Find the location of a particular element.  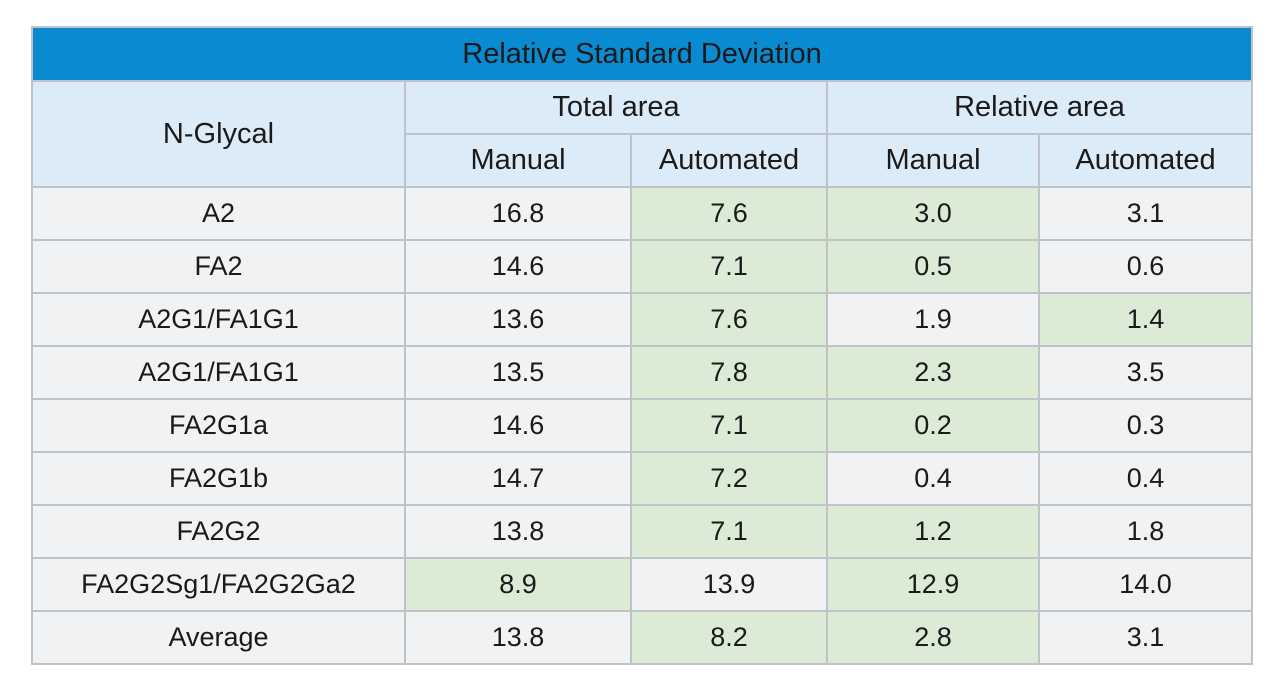

glycan-label-cell: FA2G1b is located at coordinates (218, 478).